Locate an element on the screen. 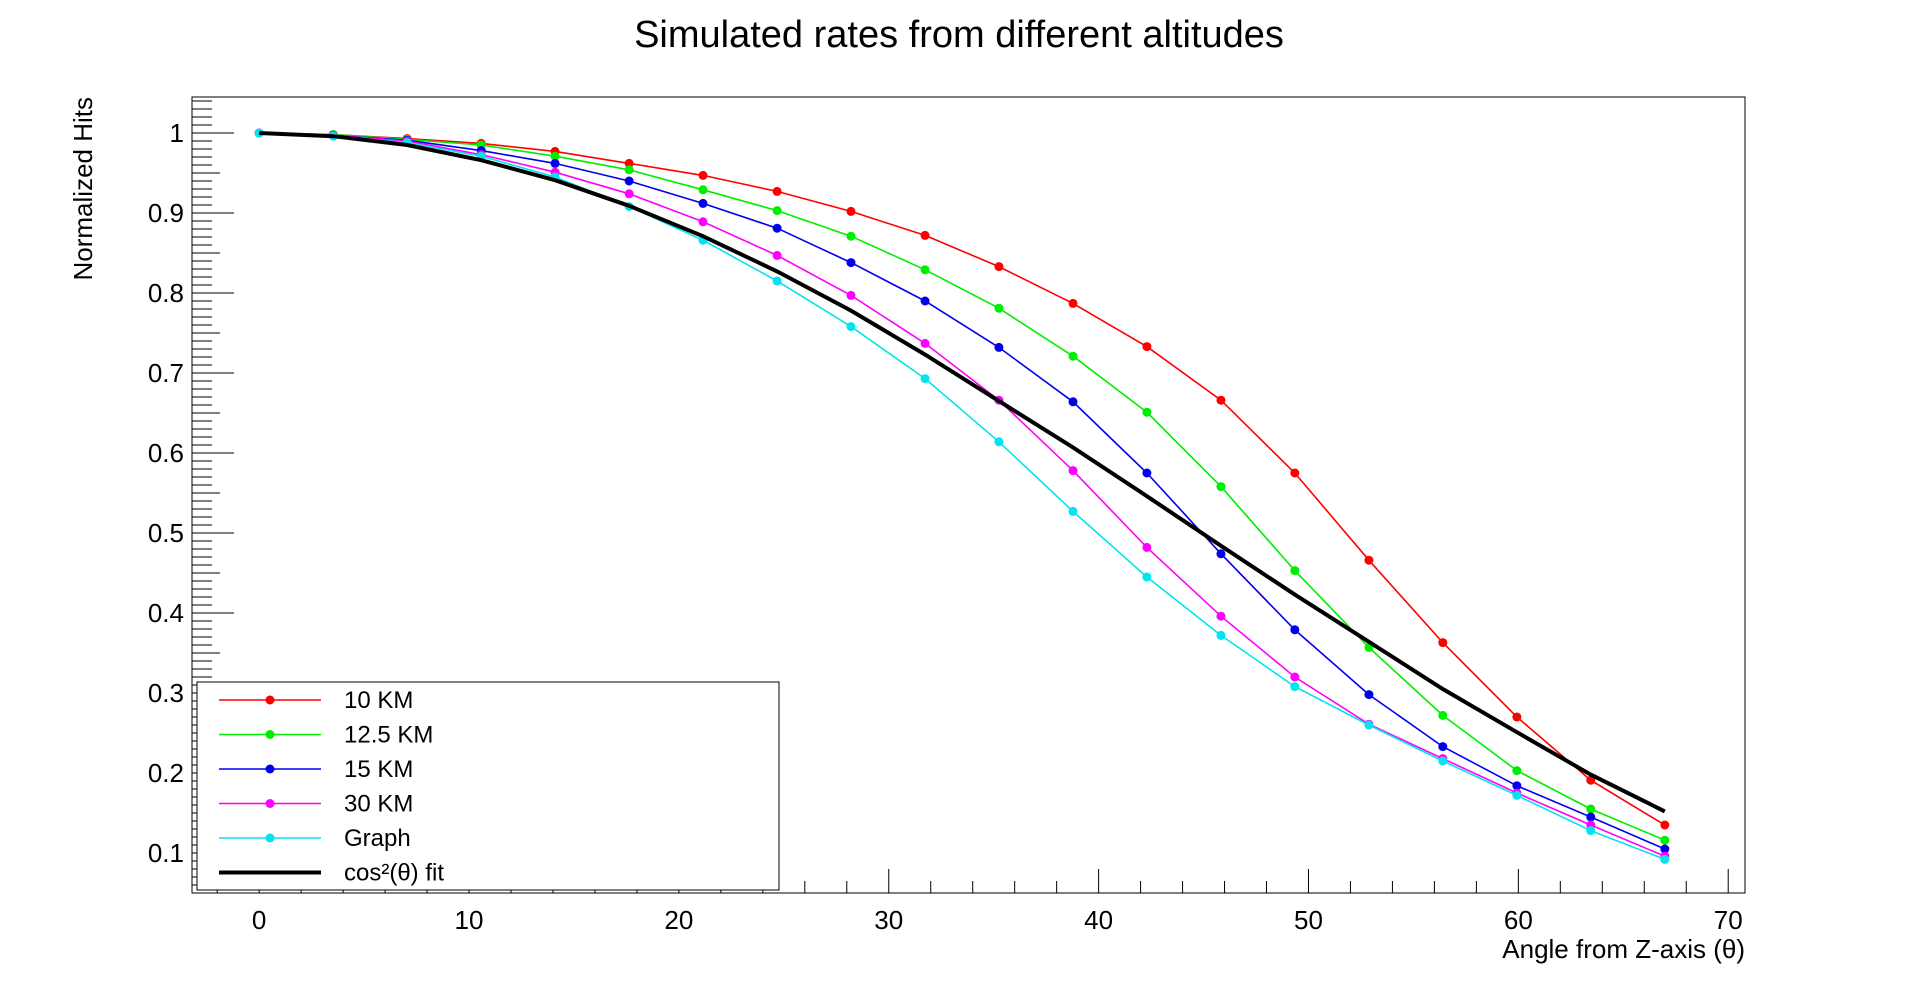 The image size is (1918, 987). legend-item: 10 KM is located at coordinates (316, 700).